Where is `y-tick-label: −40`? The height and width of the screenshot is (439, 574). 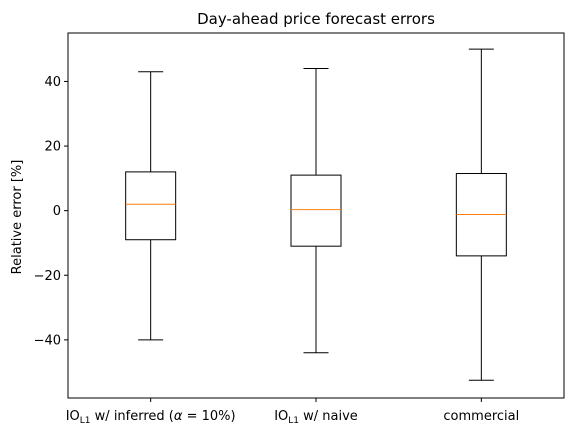 y-tick-label: −40 is located at coordinates (47, 340).